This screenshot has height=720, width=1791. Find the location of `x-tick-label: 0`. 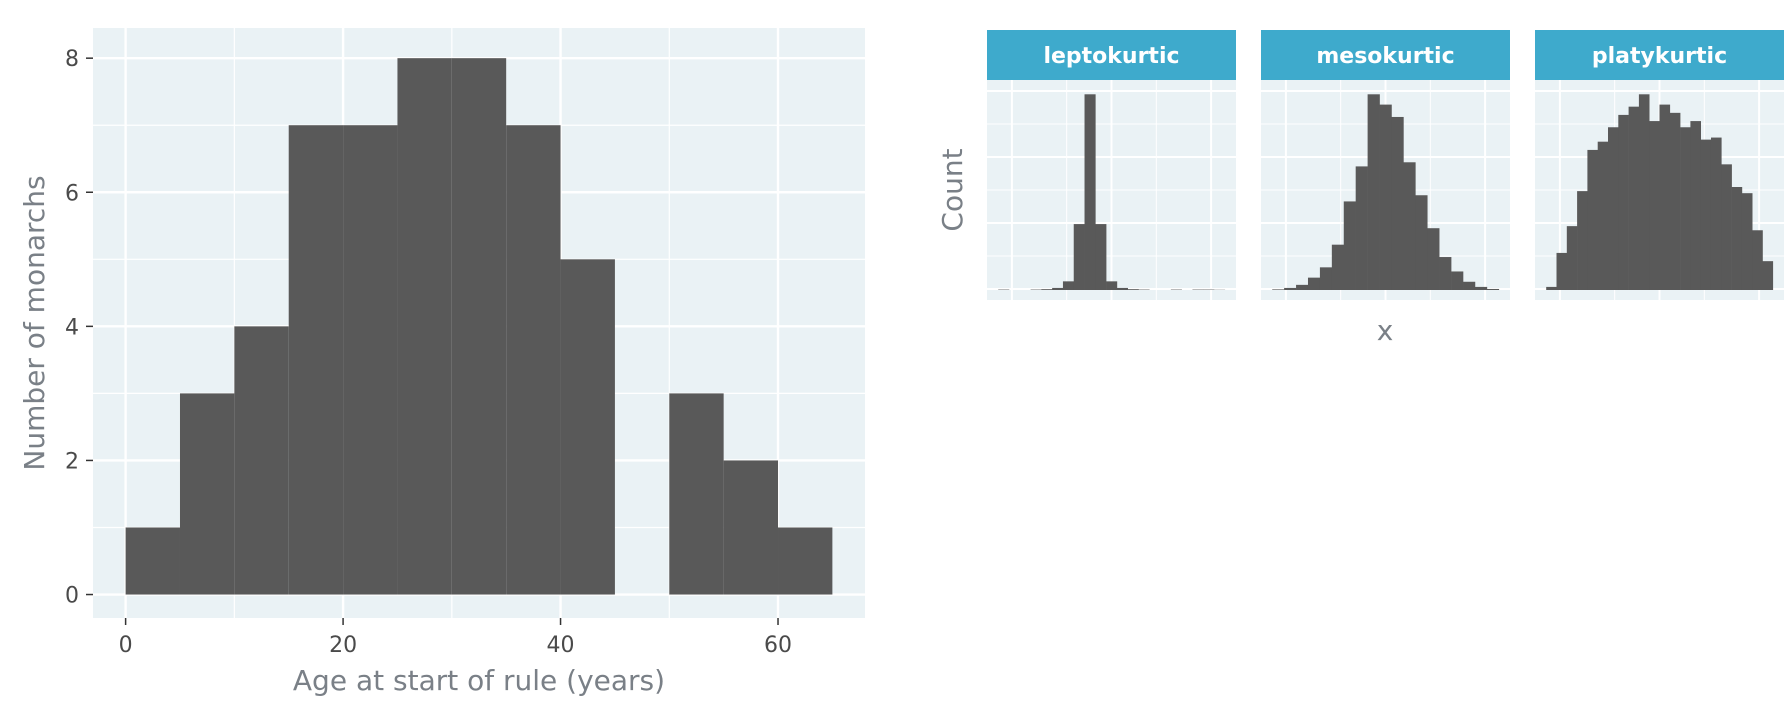

x-tick-label: 0 is located at coordinates (126, 645).